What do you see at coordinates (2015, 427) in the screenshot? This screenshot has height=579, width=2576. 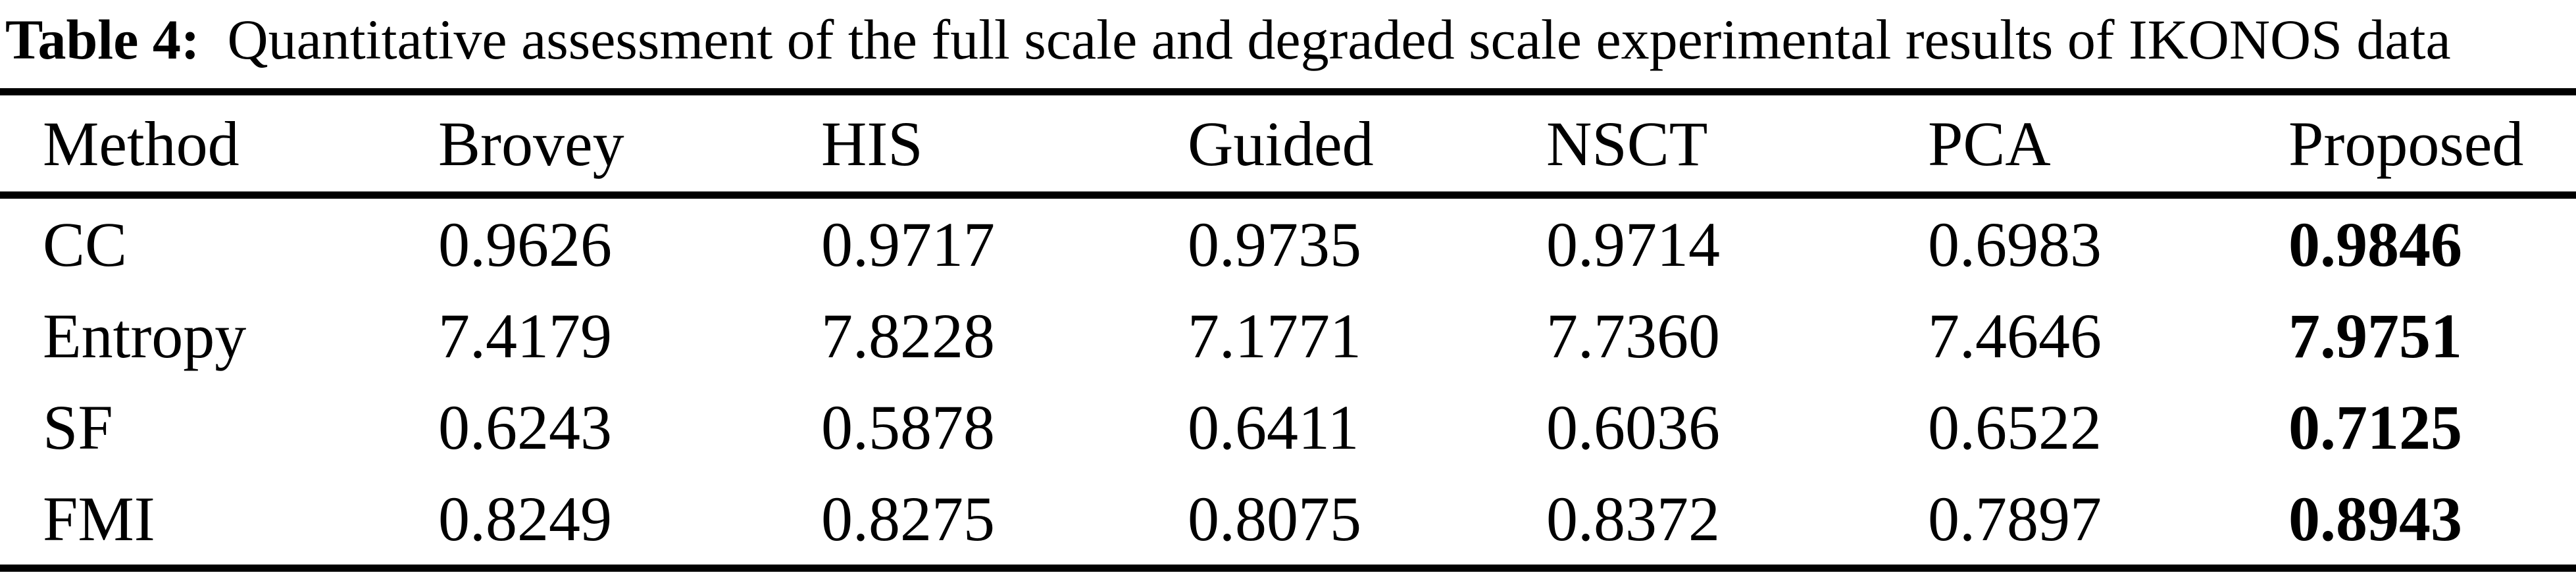 I see `cell-sf-pca: 0.6522` at bounding box center [2015, 427].